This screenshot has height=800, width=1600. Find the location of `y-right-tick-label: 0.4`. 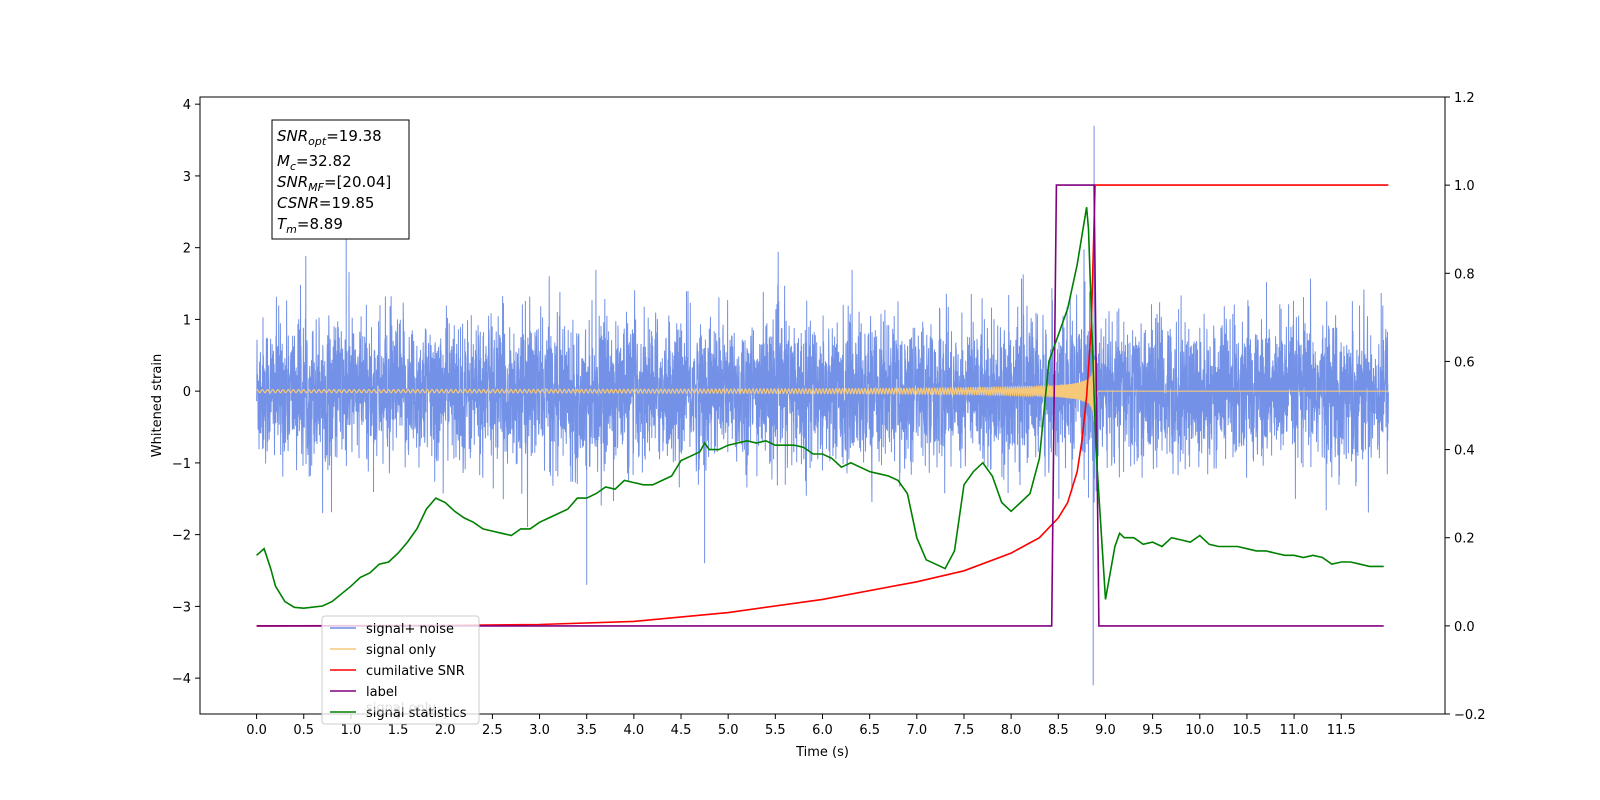

y-right-tick-label: 0.4 is located at coordinates (1464, 451).